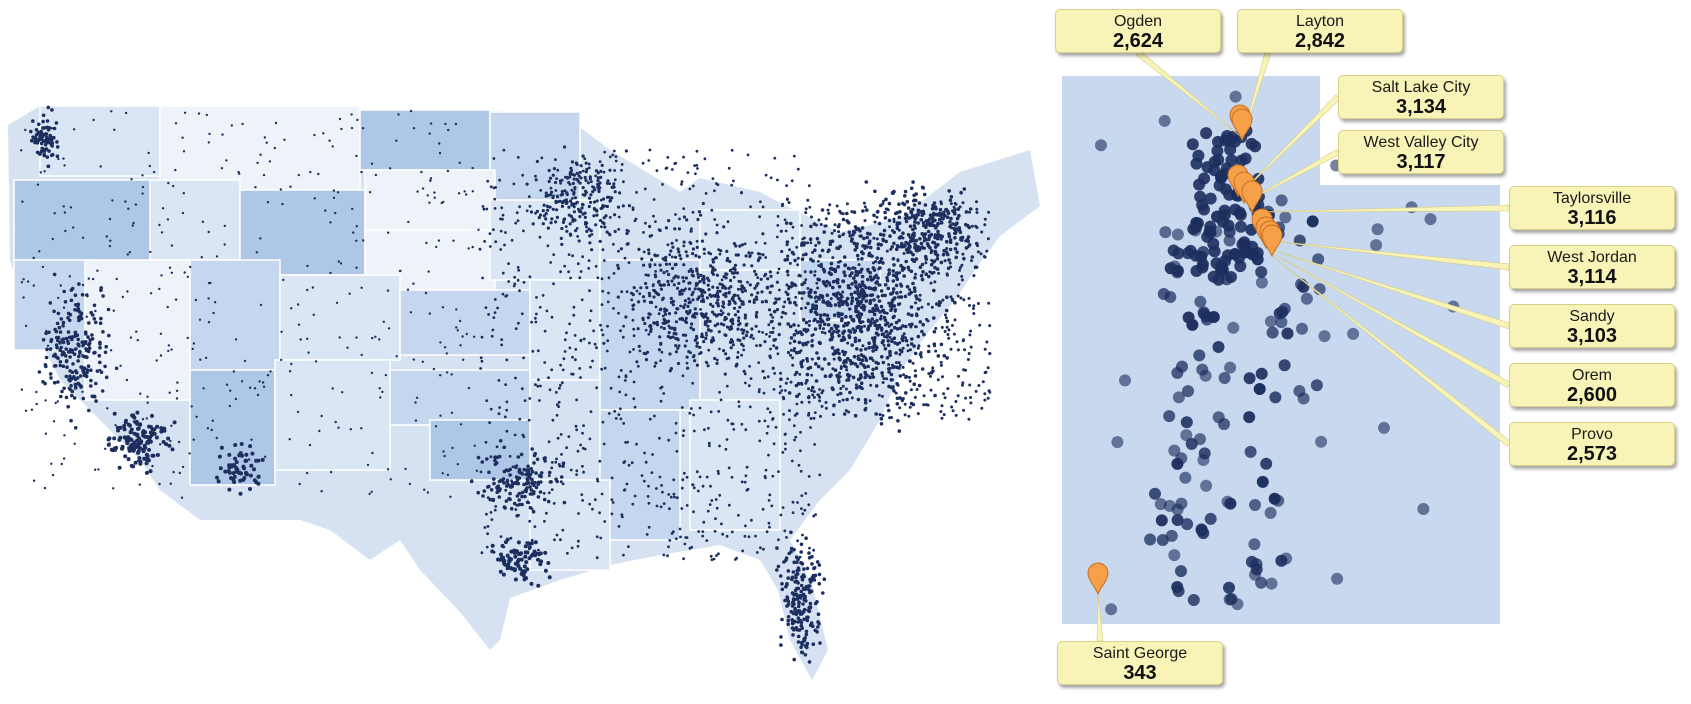 The height and width of the screenshot is (704, 1691). What do you see at coordinates (1592, 316) in the screenshot?
I see `city-name: Sandy` at bounding box center [1592, 316].